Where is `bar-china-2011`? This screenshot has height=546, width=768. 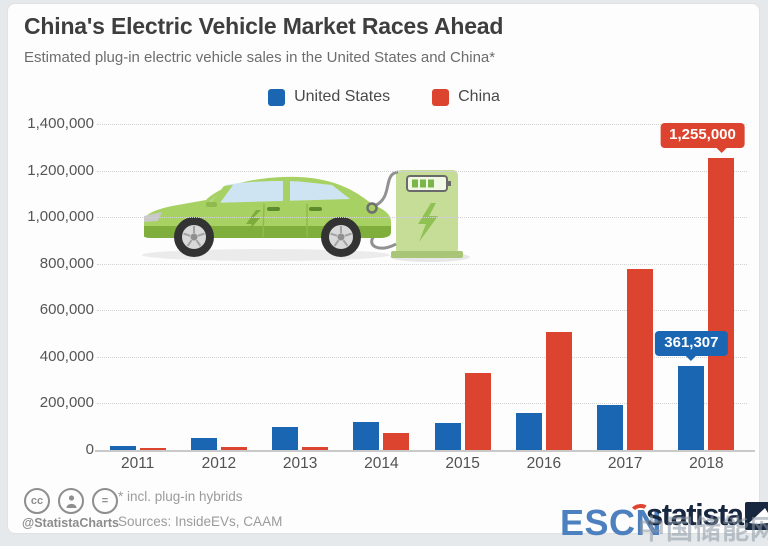
bar-china-2011 is located at coordinates (152, 449).